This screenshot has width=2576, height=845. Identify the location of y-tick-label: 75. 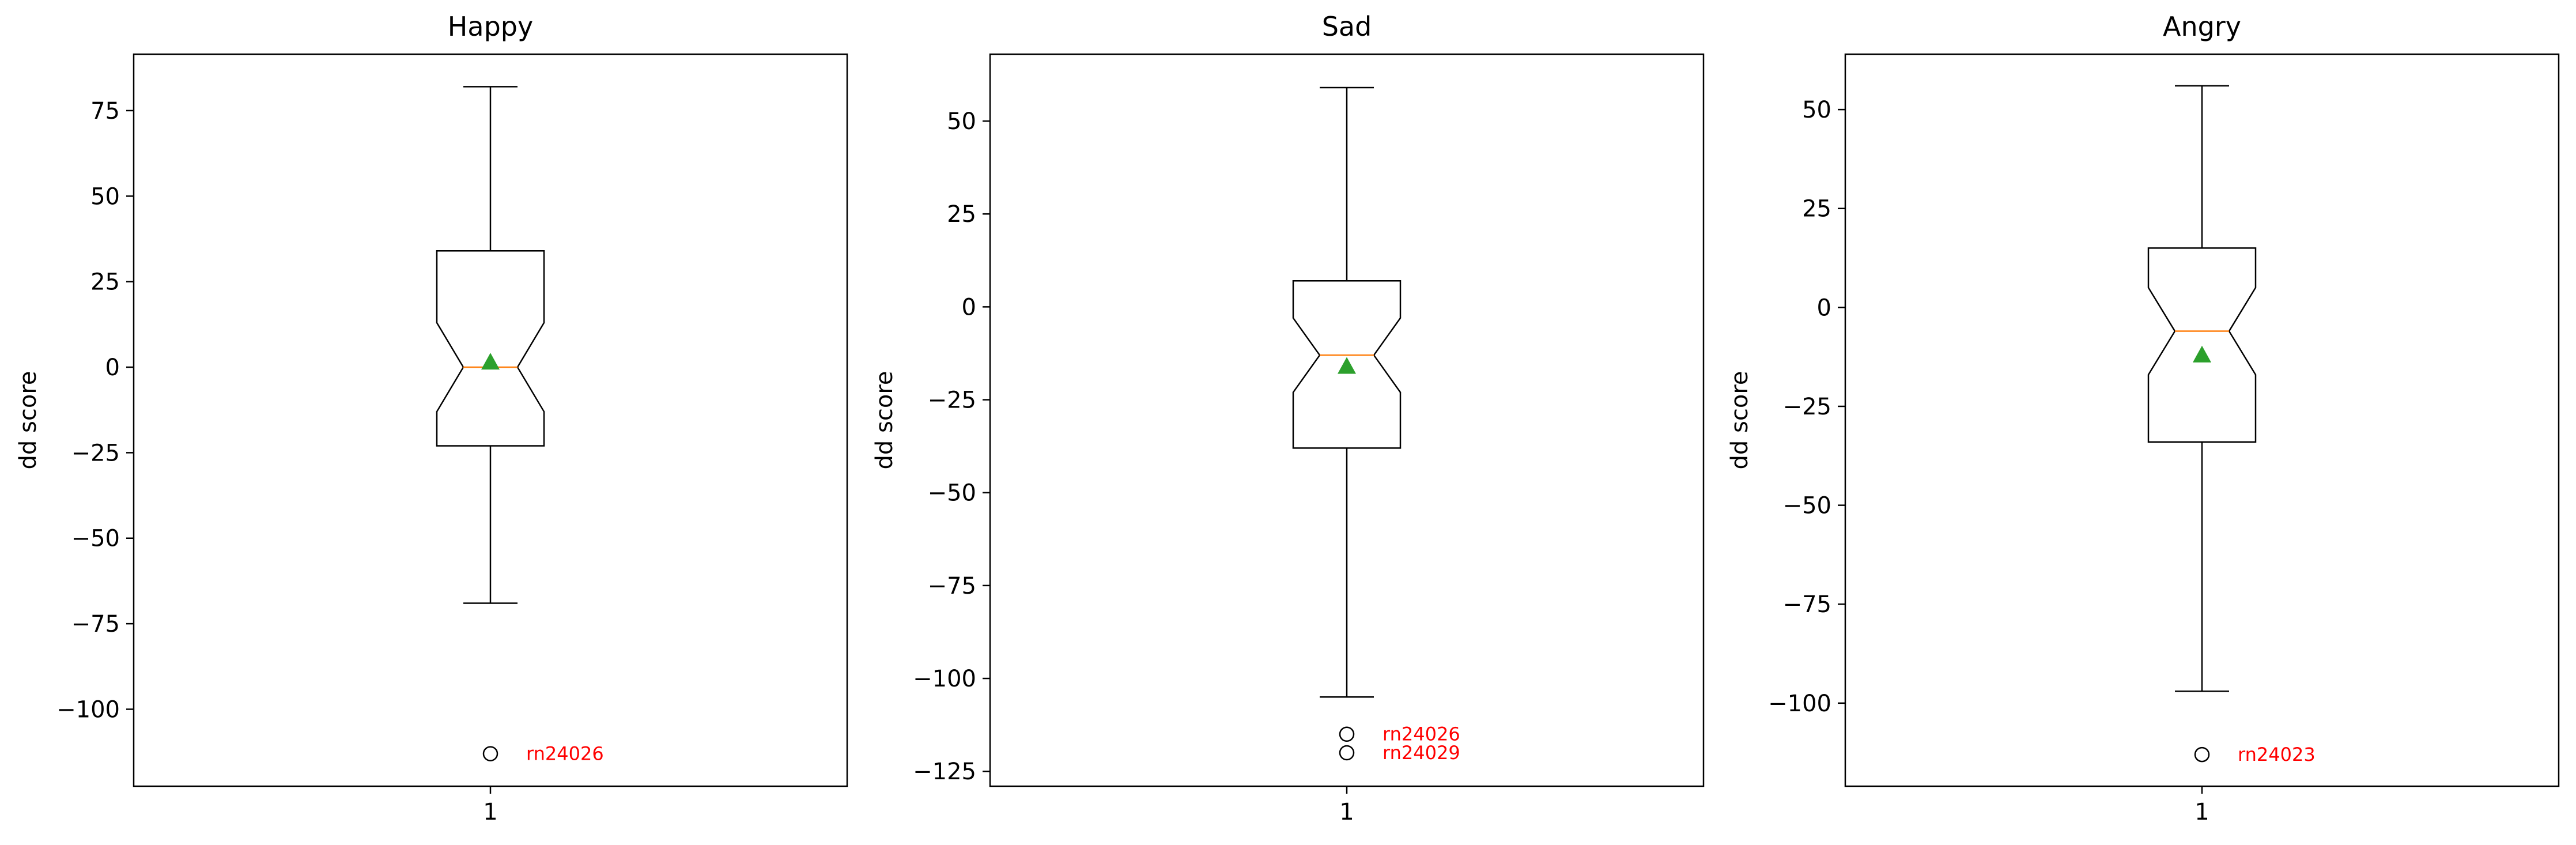
(105, 111).